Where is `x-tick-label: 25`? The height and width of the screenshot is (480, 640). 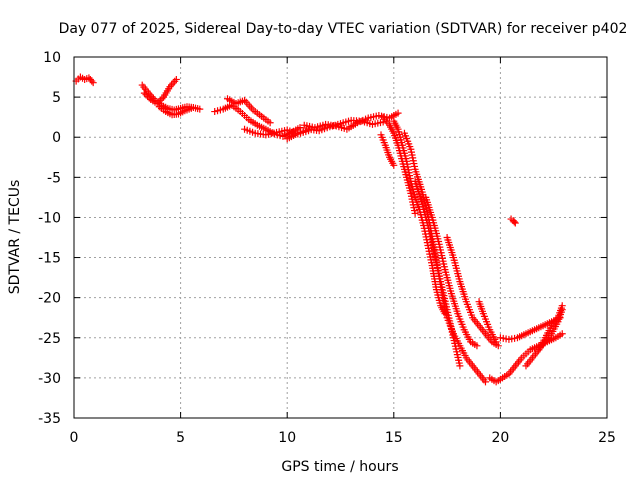 x-tick-label: 25 is located at coordinates (607, 438).